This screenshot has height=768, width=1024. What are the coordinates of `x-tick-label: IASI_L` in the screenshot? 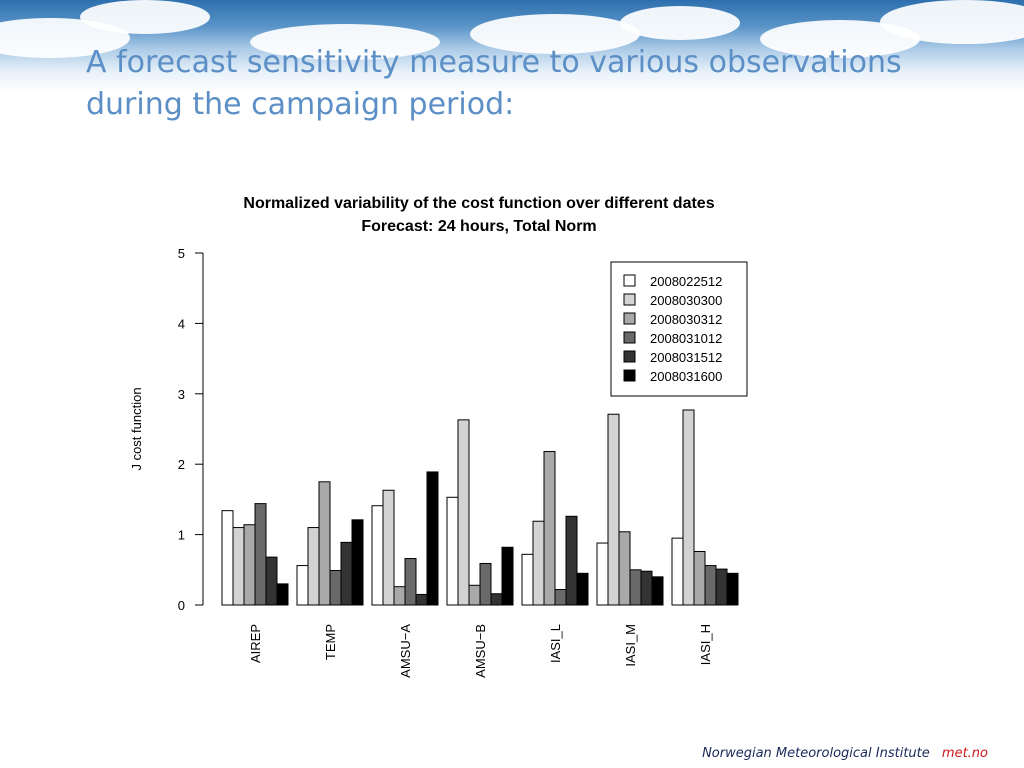 It's located at (555, 643).